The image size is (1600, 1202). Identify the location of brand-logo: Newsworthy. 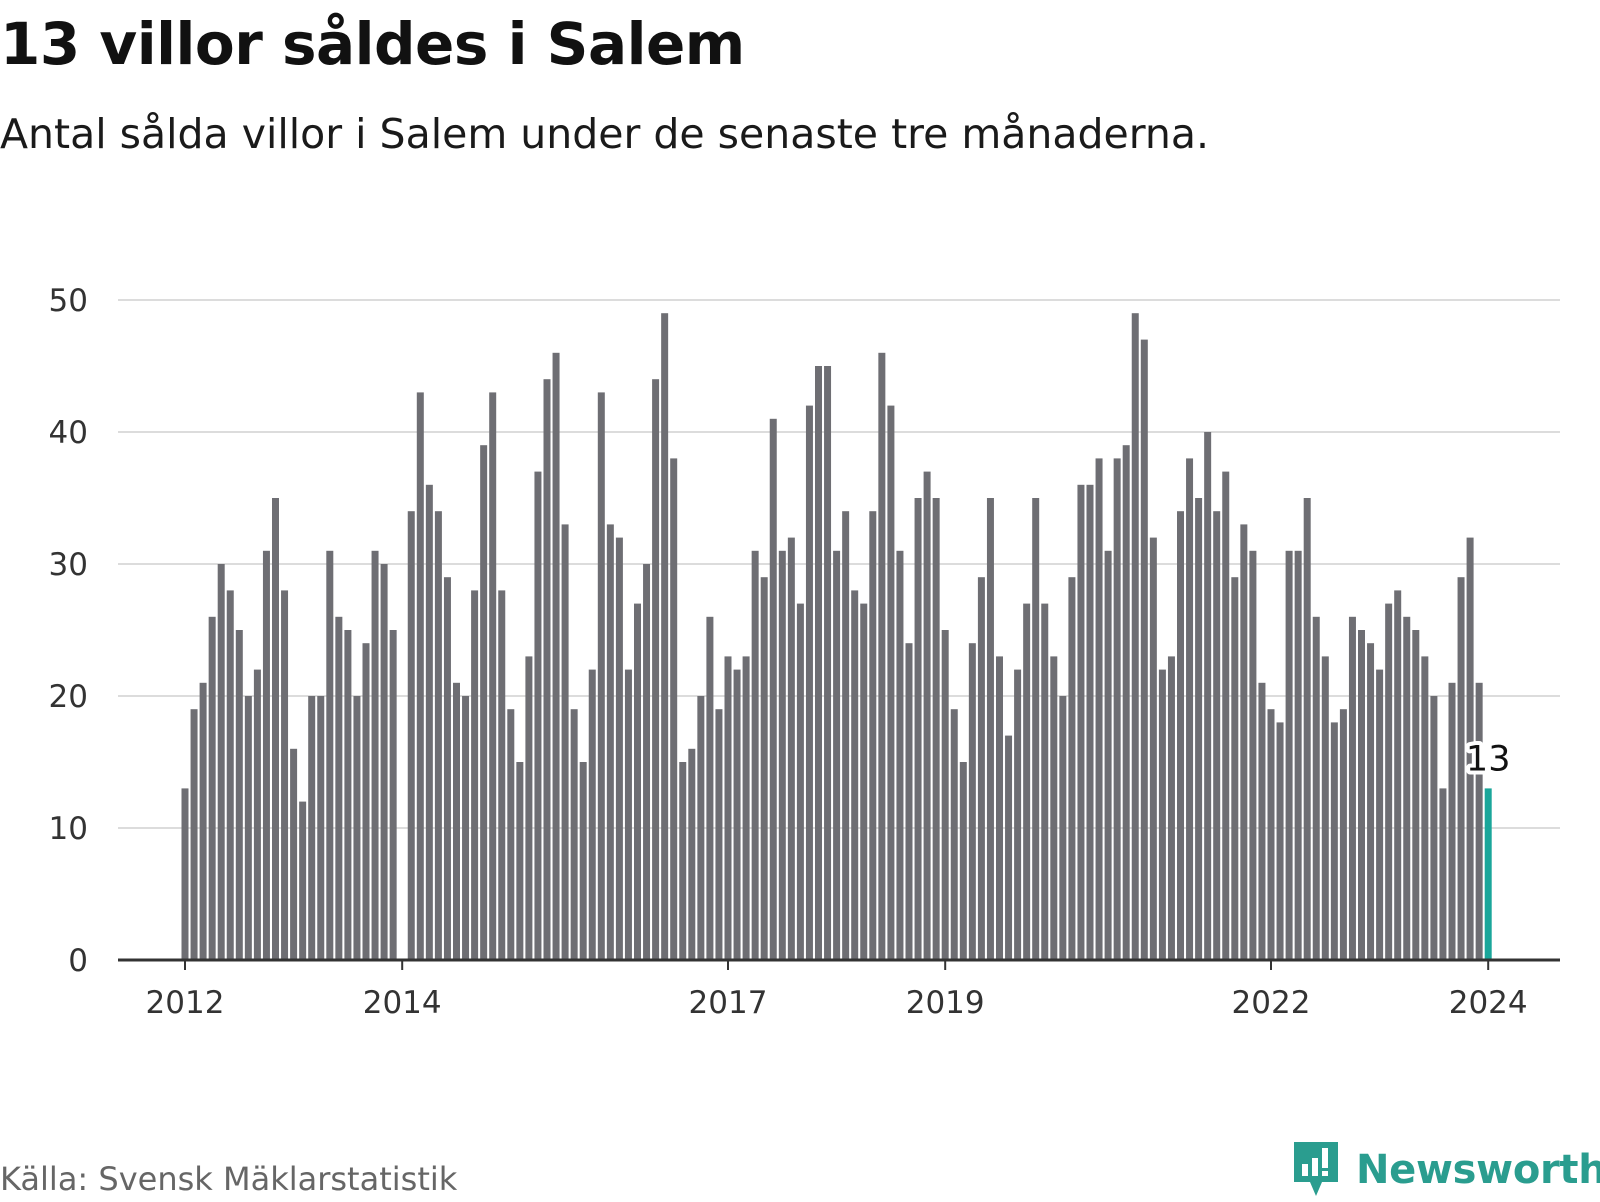
(1445, 1170).